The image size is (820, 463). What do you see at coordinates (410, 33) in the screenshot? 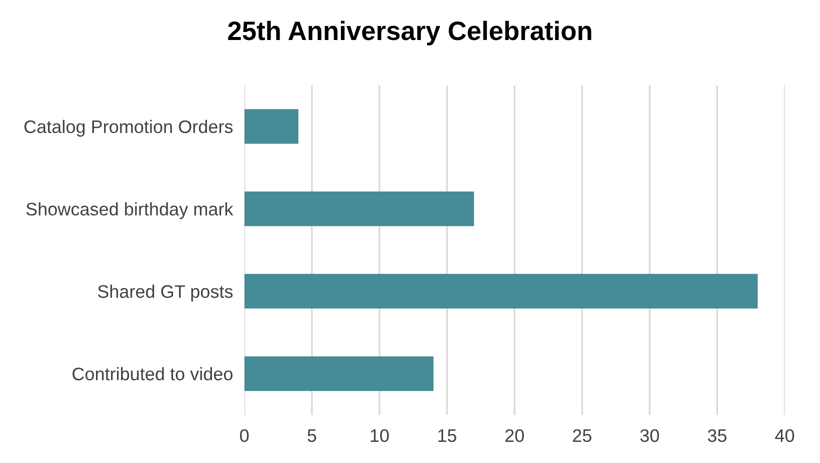
I see `chart-title: 25th Anniversary Celebration` at bounding box center [410, 33].